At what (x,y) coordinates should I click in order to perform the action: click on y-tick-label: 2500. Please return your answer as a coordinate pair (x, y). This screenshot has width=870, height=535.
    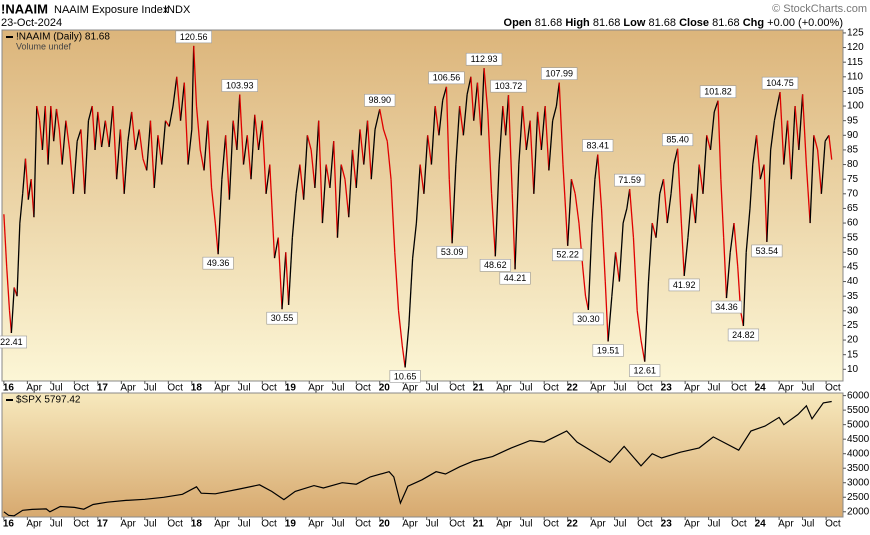
    Looking at the image, I should click on (858, 497).